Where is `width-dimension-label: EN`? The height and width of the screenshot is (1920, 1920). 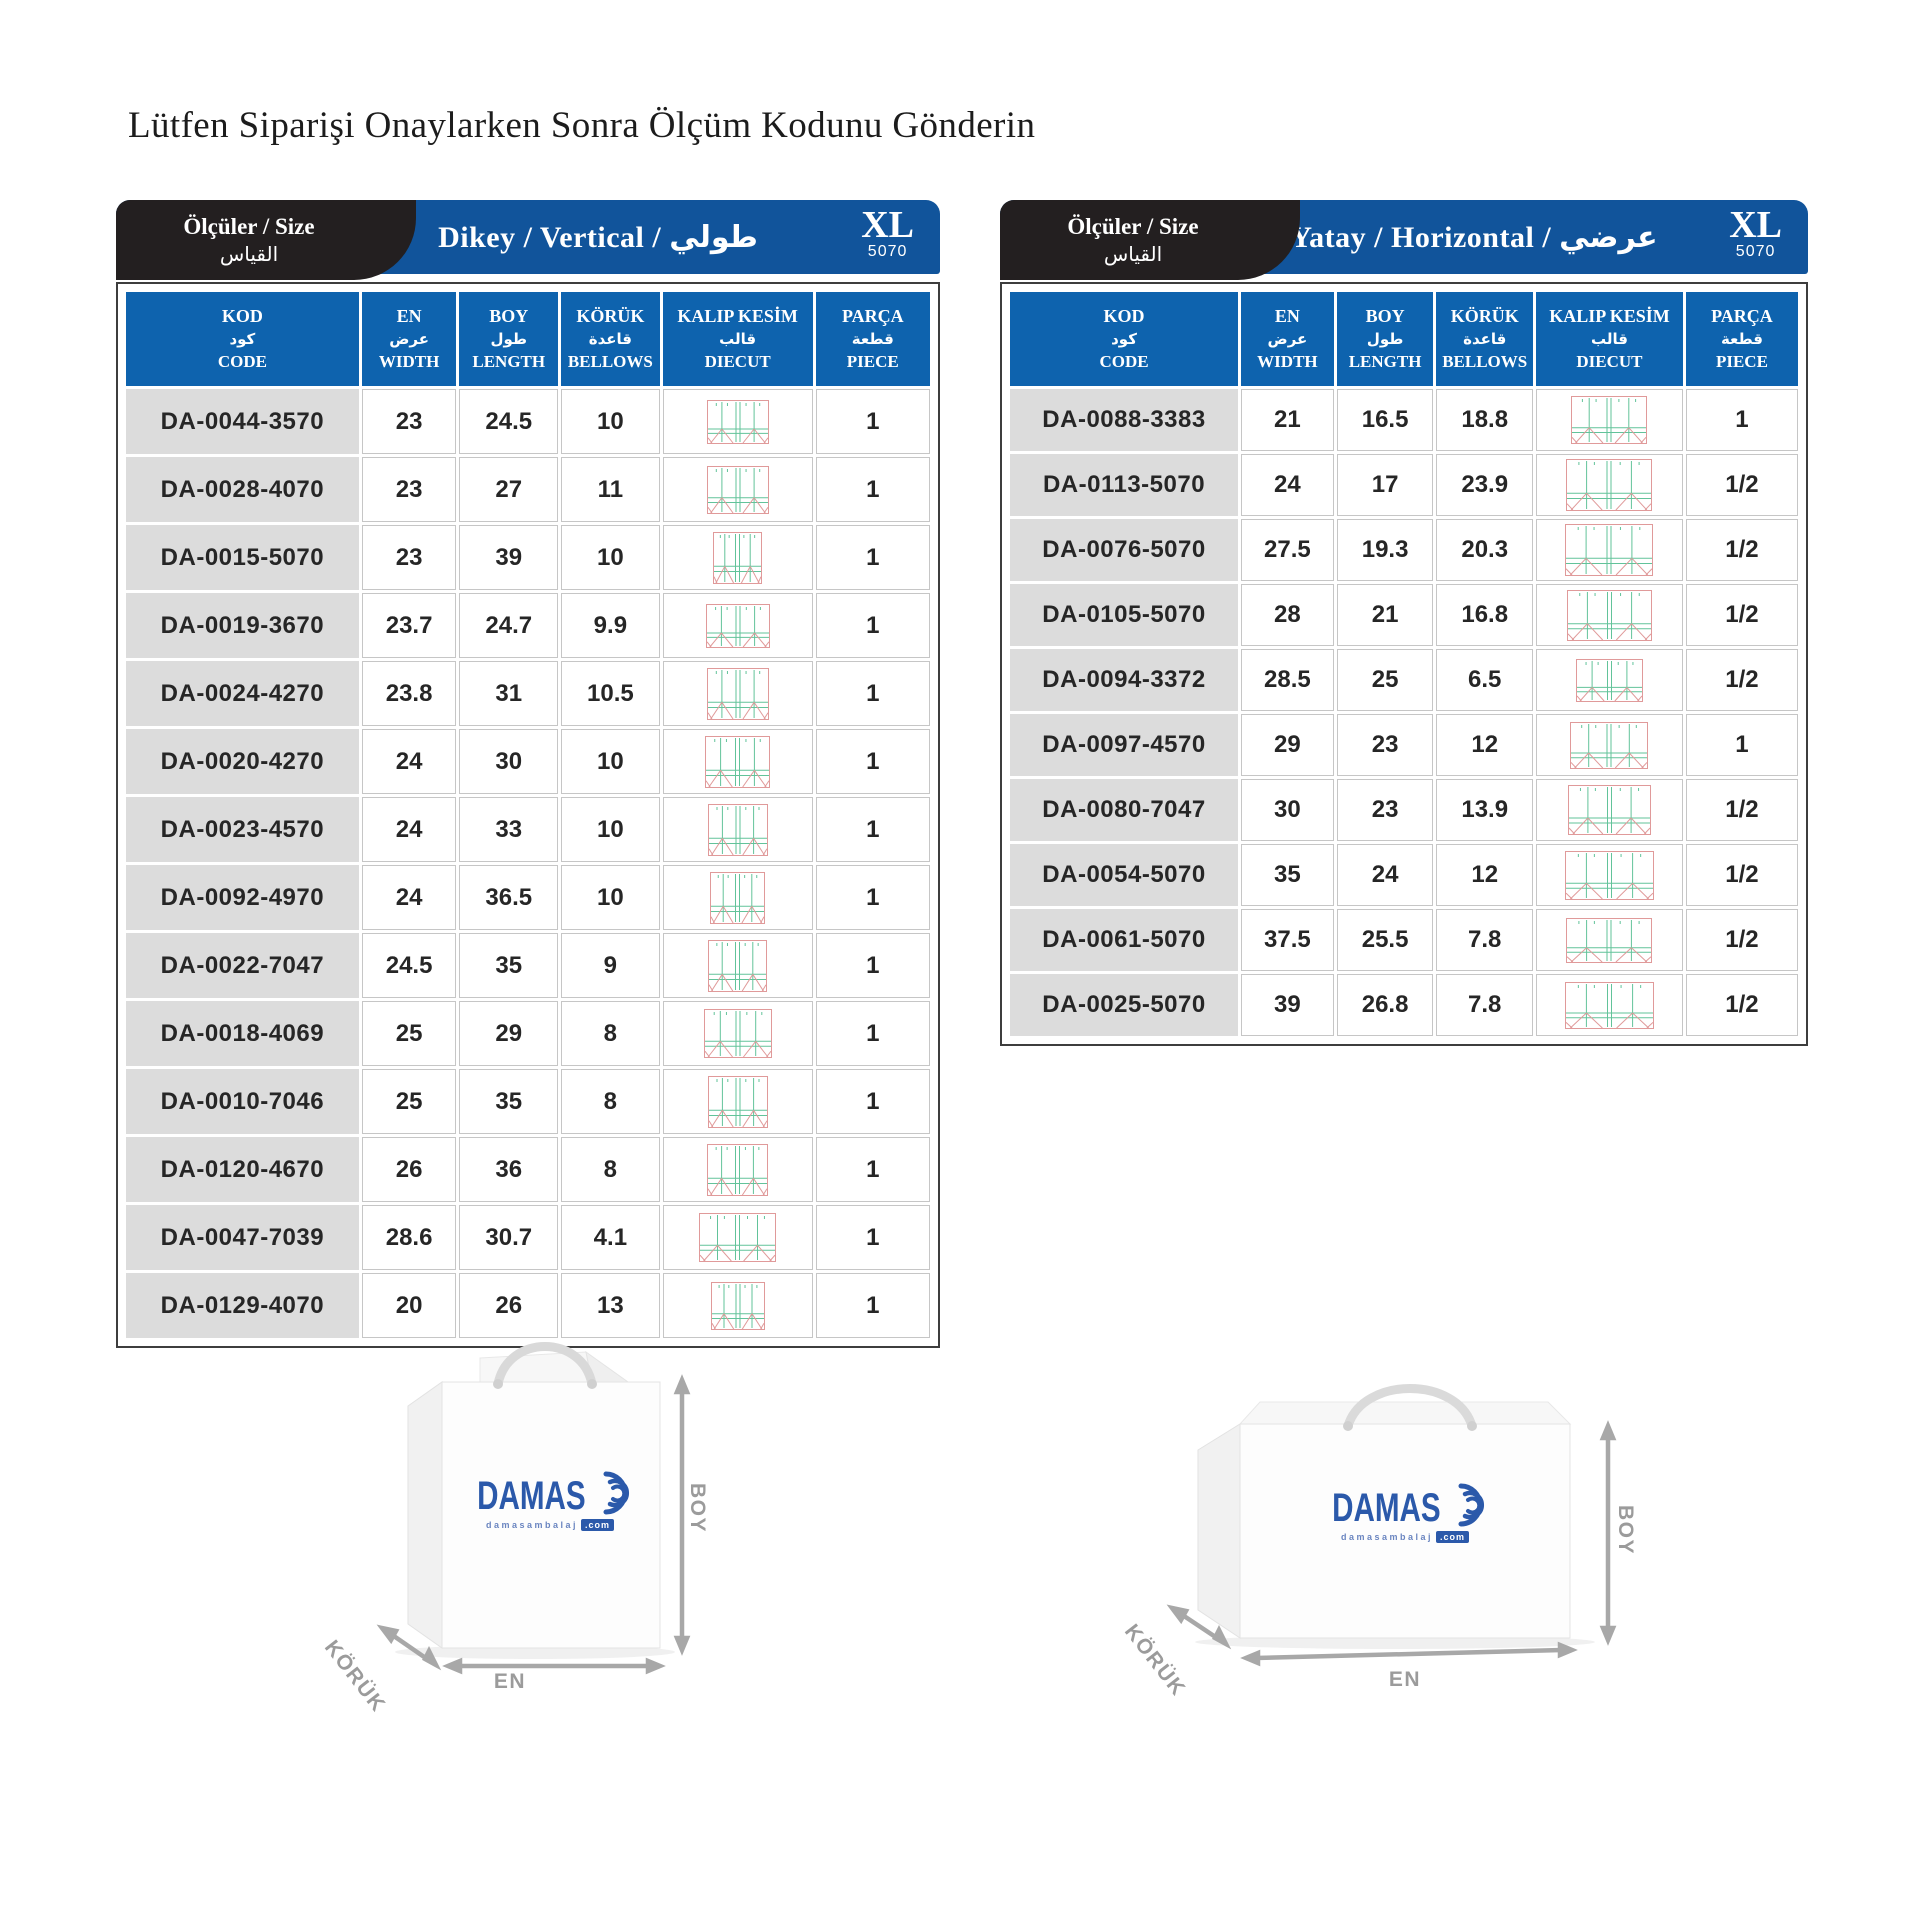 width-dimension-label: EN is located at coordinates (510, 1681).